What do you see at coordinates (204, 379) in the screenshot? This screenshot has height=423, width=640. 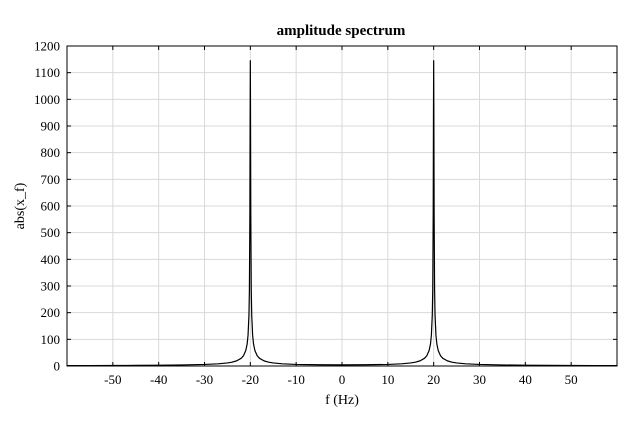 I see `x-tick-label: -30` at bounding box center [204, 379].